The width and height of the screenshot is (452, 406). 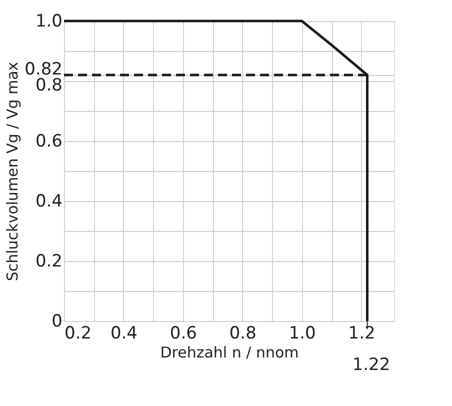 What do you see at coordinates (362, 334) in the screenshot?
I see `x-tick-label: 1.2` at bounding box center [362, 334].